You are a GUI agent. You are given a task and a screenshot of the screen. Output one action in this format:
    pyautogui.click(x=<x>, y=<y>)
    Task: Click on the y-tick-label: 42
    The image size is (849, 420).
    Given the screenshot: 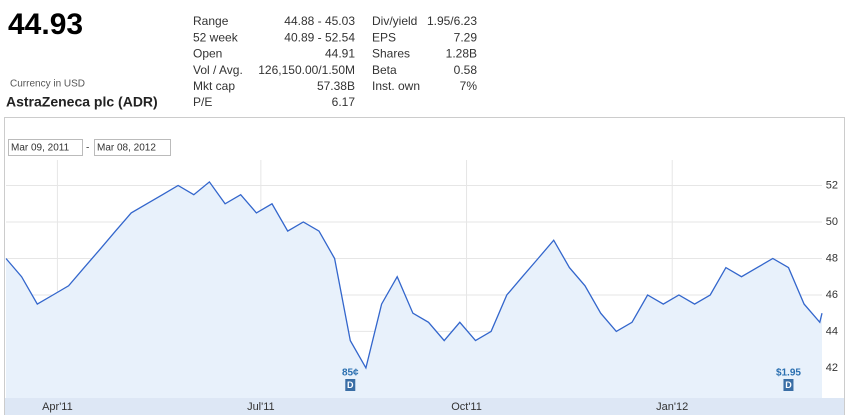 What is the action you would take?
    pyautogui.click(x=832, y=368)
    